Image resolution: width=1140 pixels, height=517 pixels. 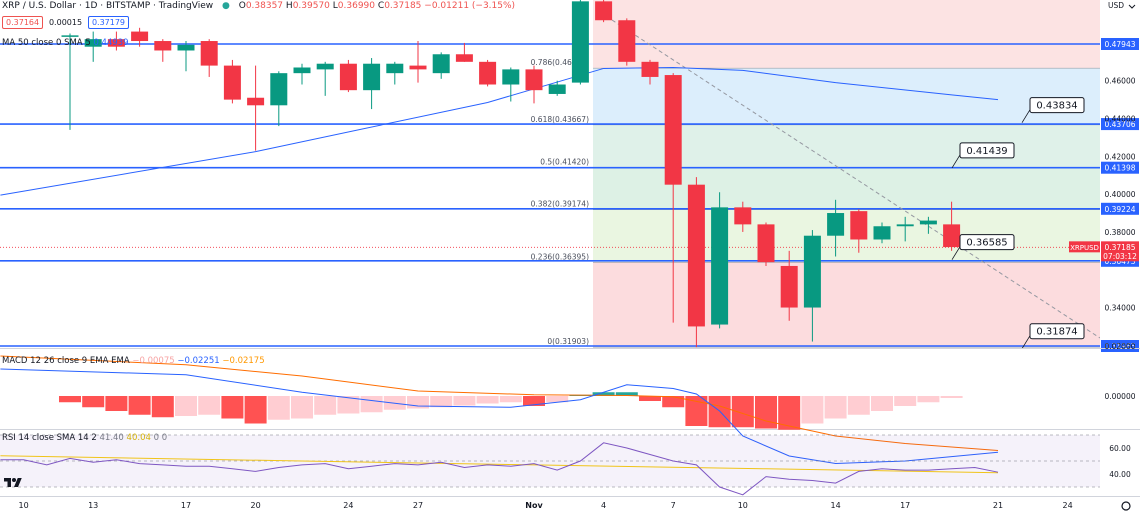 I want to click on macd-hist-value: −0.00075, so click(x=153, y=361).